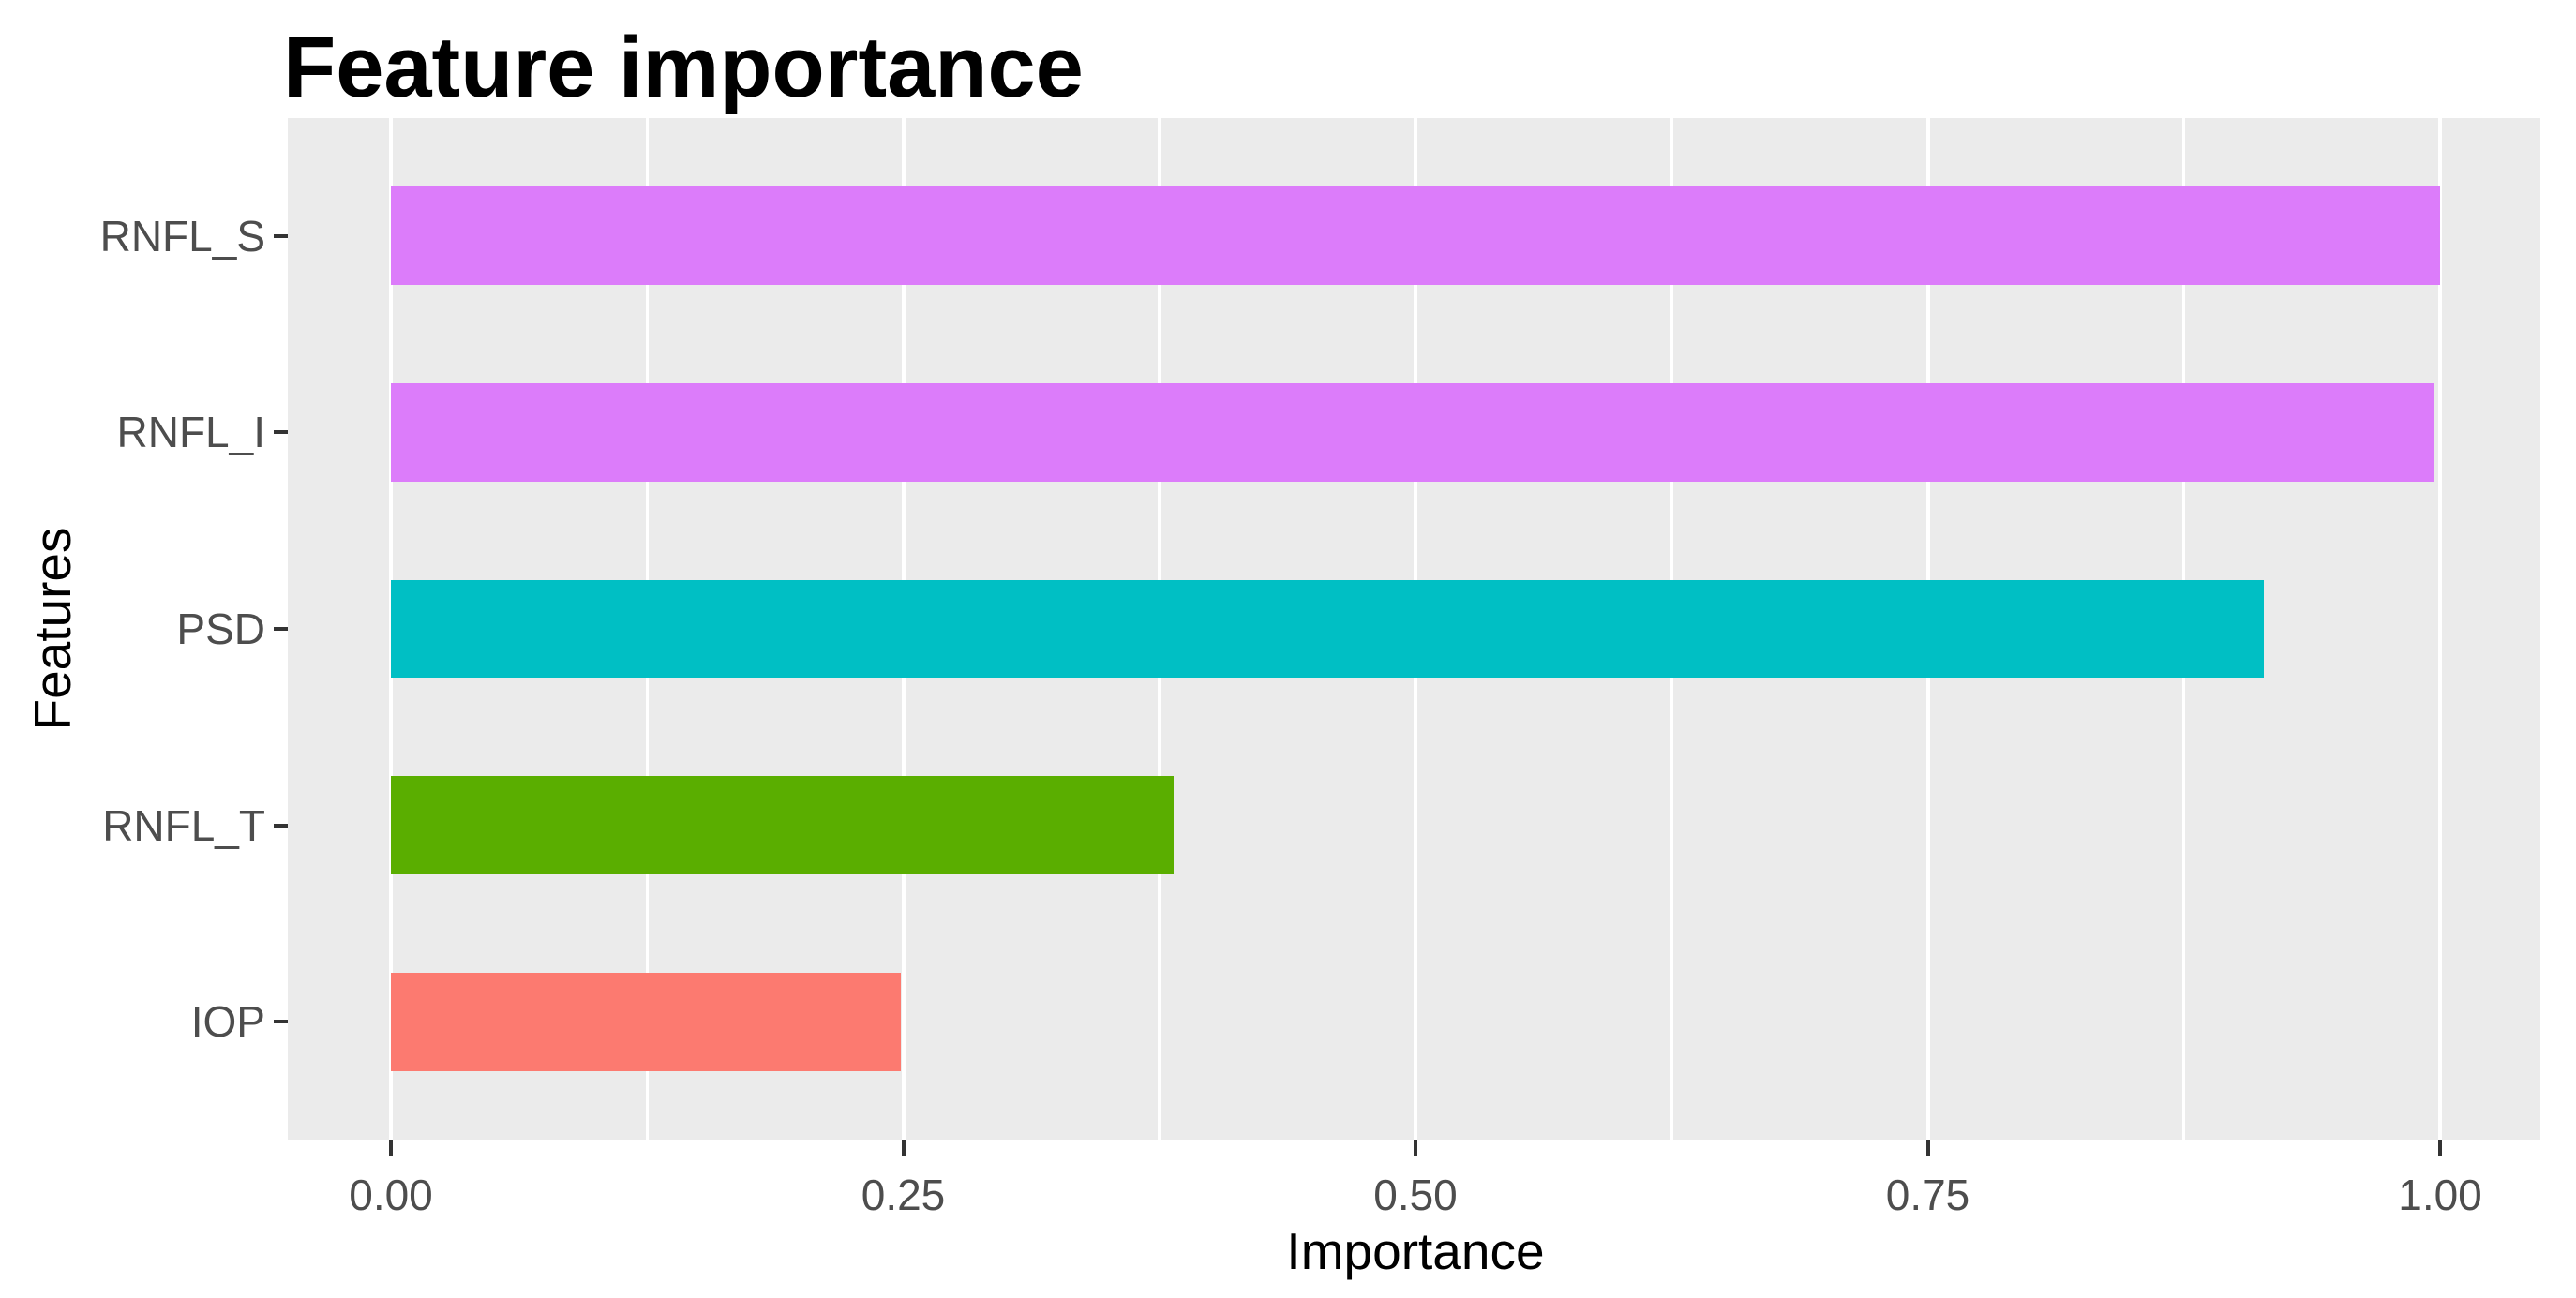 The image size is (2576, 1298). I want to click on bar-iop, so click(646, 1022).